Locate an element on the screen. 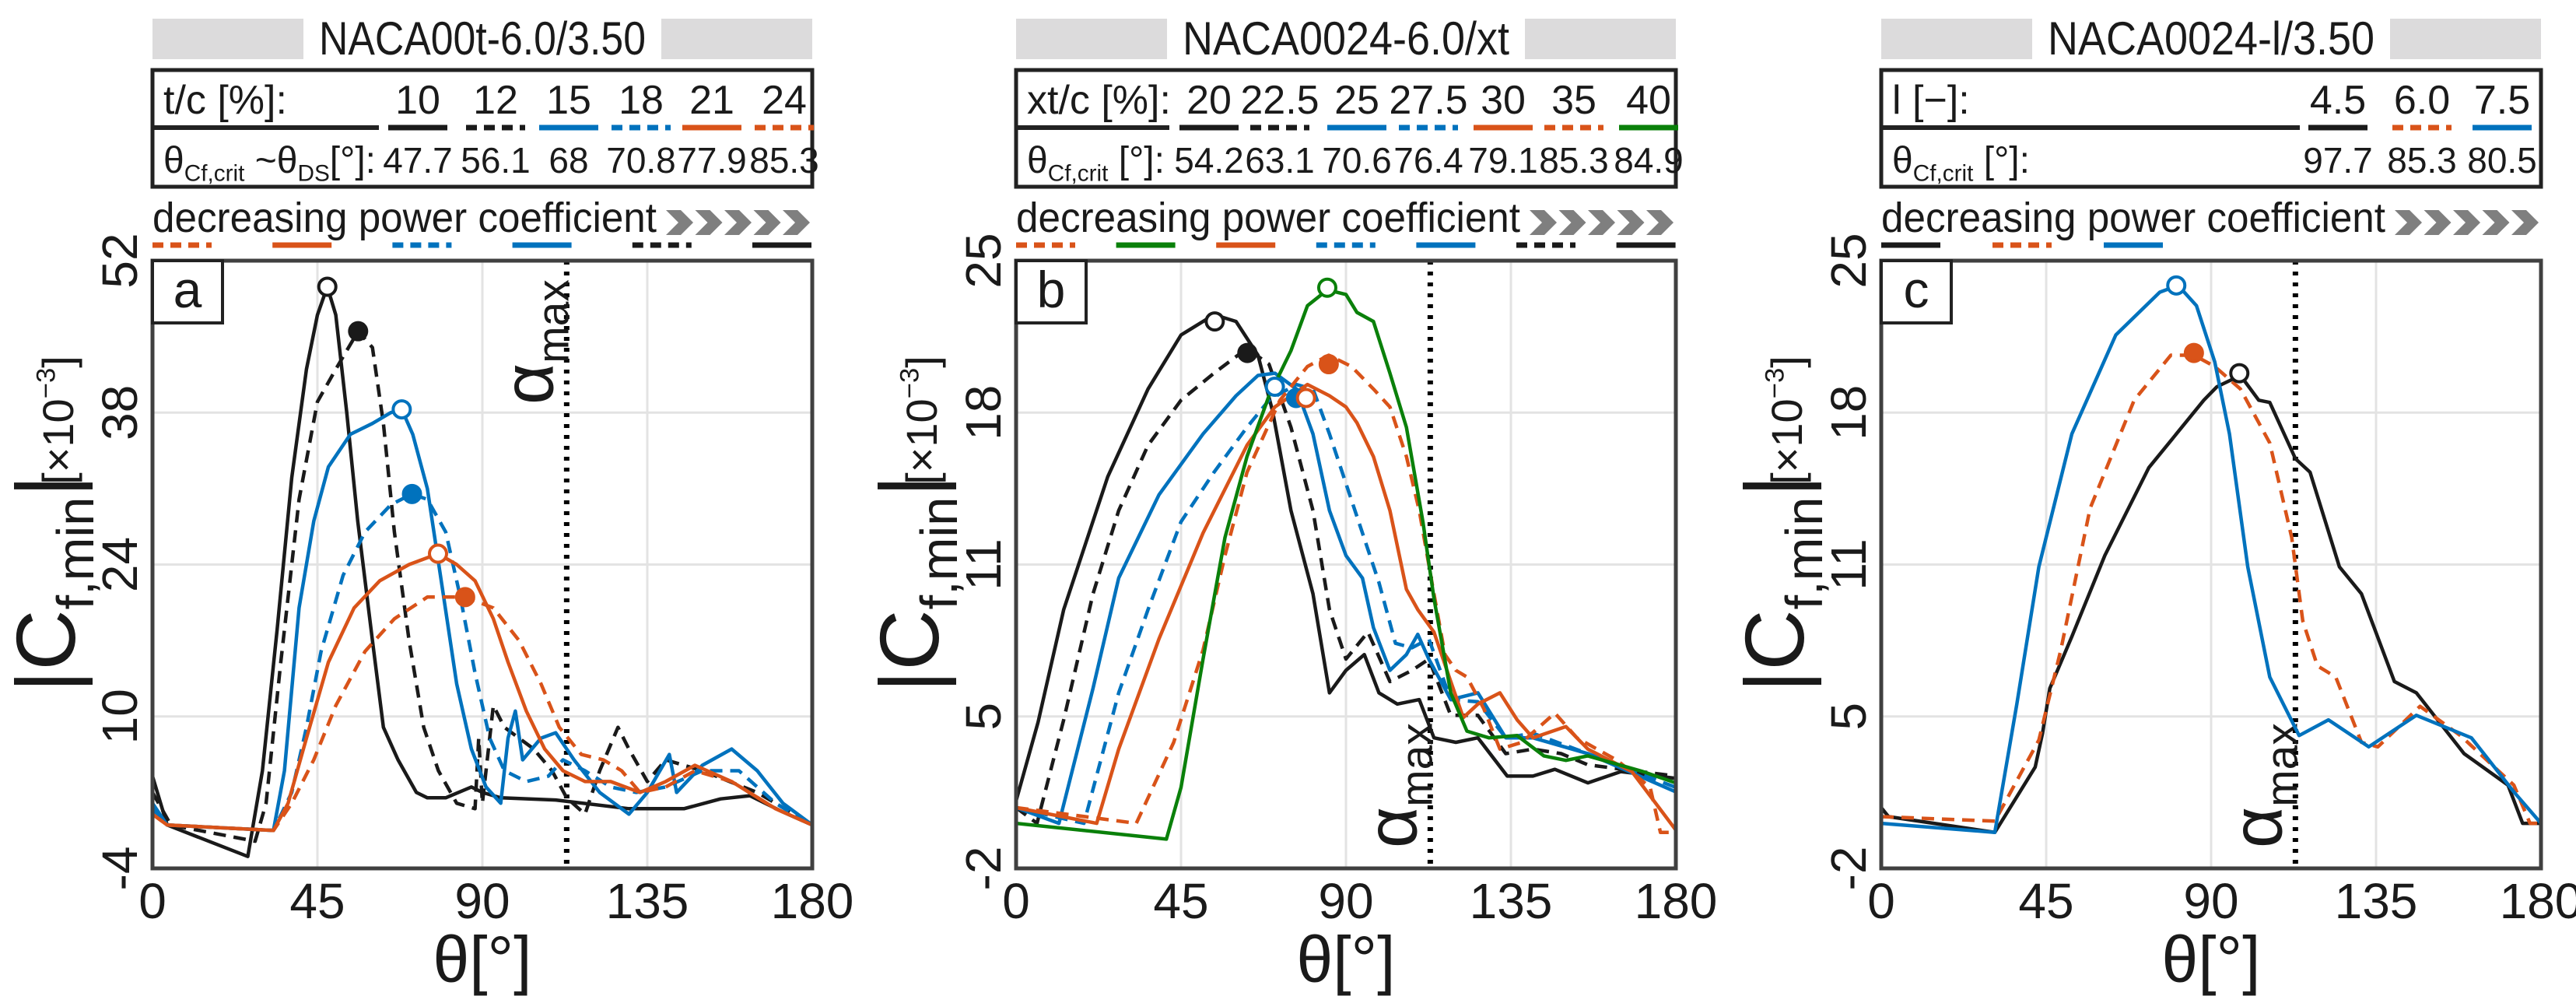 The height and width of the screenshot is (1003, 2576). y-tick-label: 38 is located at coordinates (120, 412).